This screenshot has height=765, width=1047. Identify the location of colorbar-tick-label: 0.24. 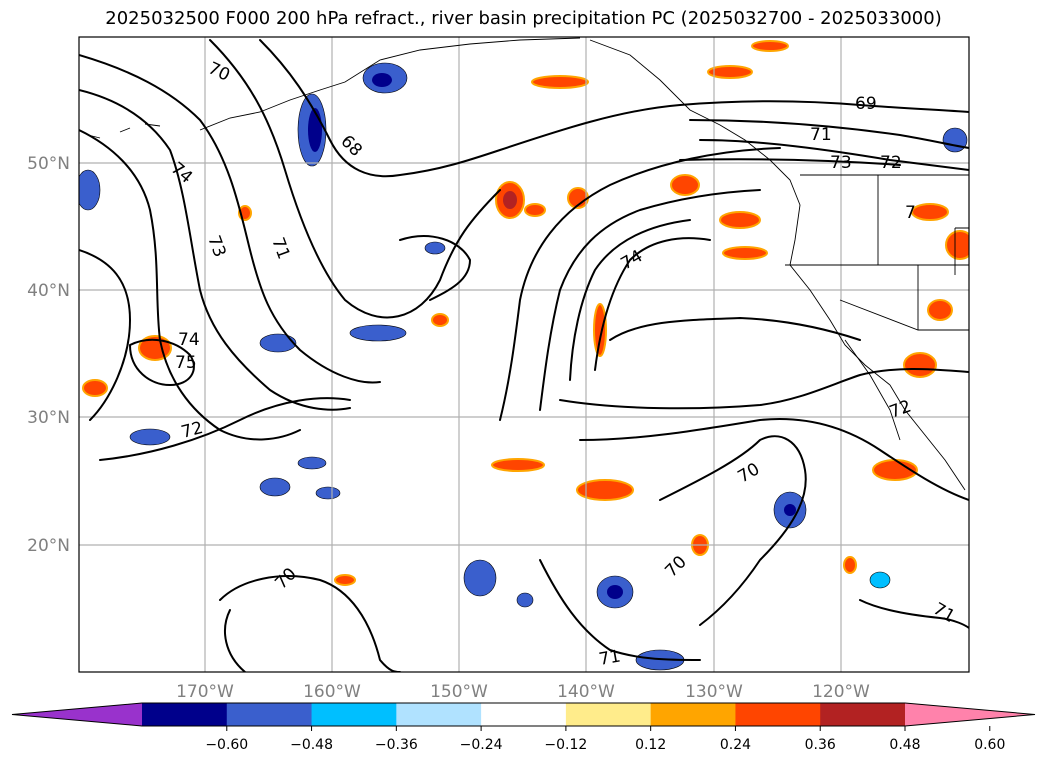
(735, 745).